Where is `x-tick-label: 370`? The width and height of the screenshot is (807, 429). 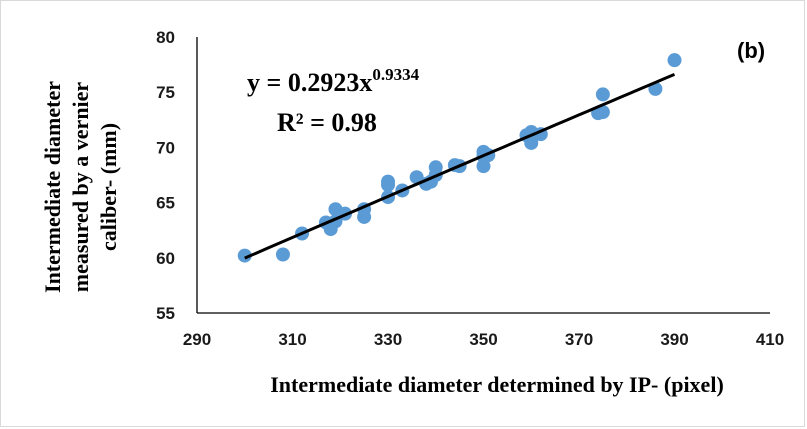
x-tick-label: 370 is located at coordinates (579, 339).